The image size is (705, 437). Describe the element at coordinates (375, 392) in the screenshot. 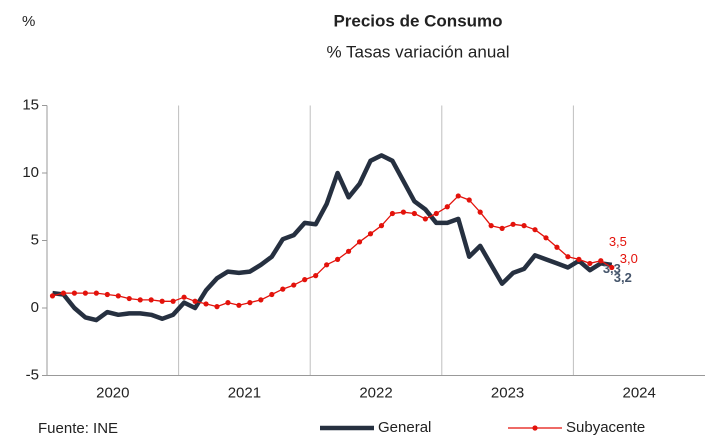

I see `x-tick-label: 2022` at that location.